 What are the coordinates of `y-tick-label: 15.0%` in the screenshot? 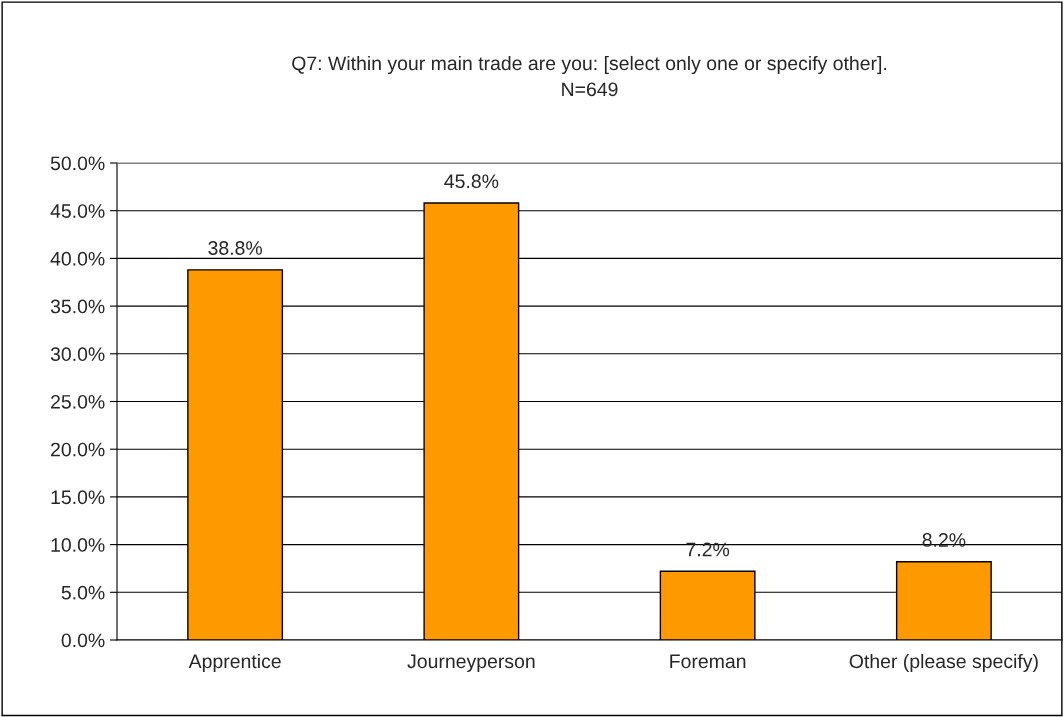 It's located at (78, 497).